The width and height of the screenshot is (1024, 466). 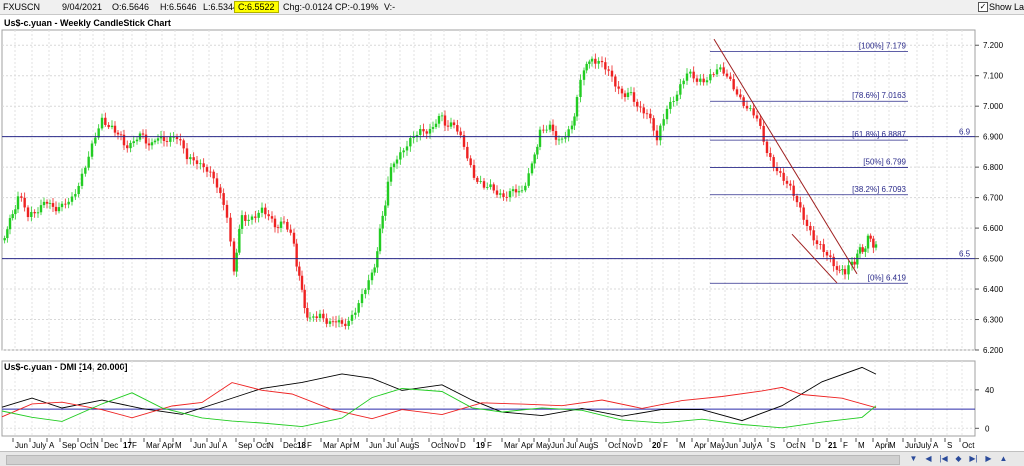 I want to click on x-tick-label: D, so click(x=818, y=445).